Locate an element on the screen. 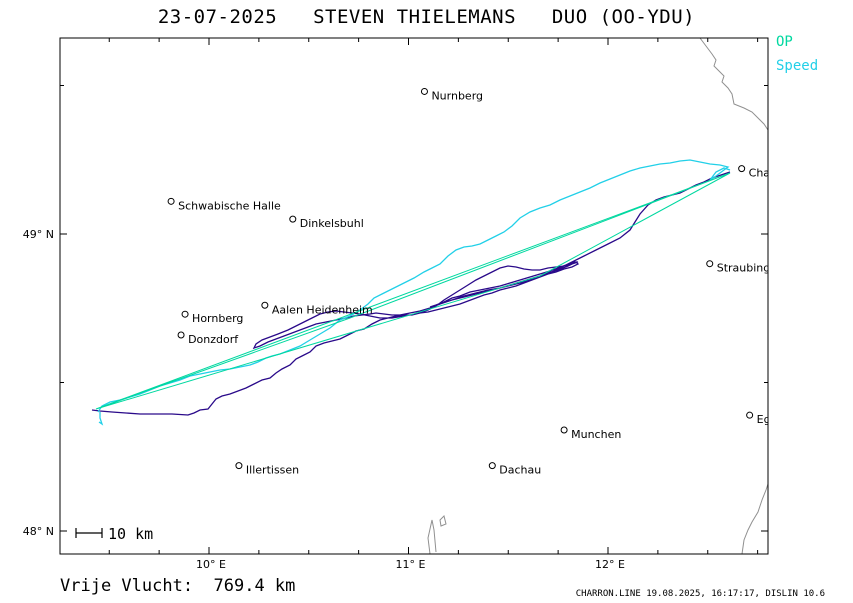 The image size is (853, 603). lake-outline is located at coordinates (432, 537).